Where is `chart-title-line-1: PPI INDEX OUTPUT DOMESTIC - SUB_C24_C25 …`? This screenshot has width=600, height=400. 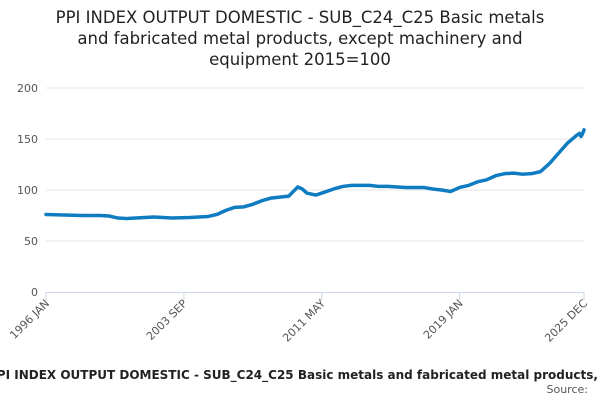
chart-title-line-1: PPI INDEX OUTPUT DOMESTIC - SUB_C24_C25 … is located at coordinates (300, 17).